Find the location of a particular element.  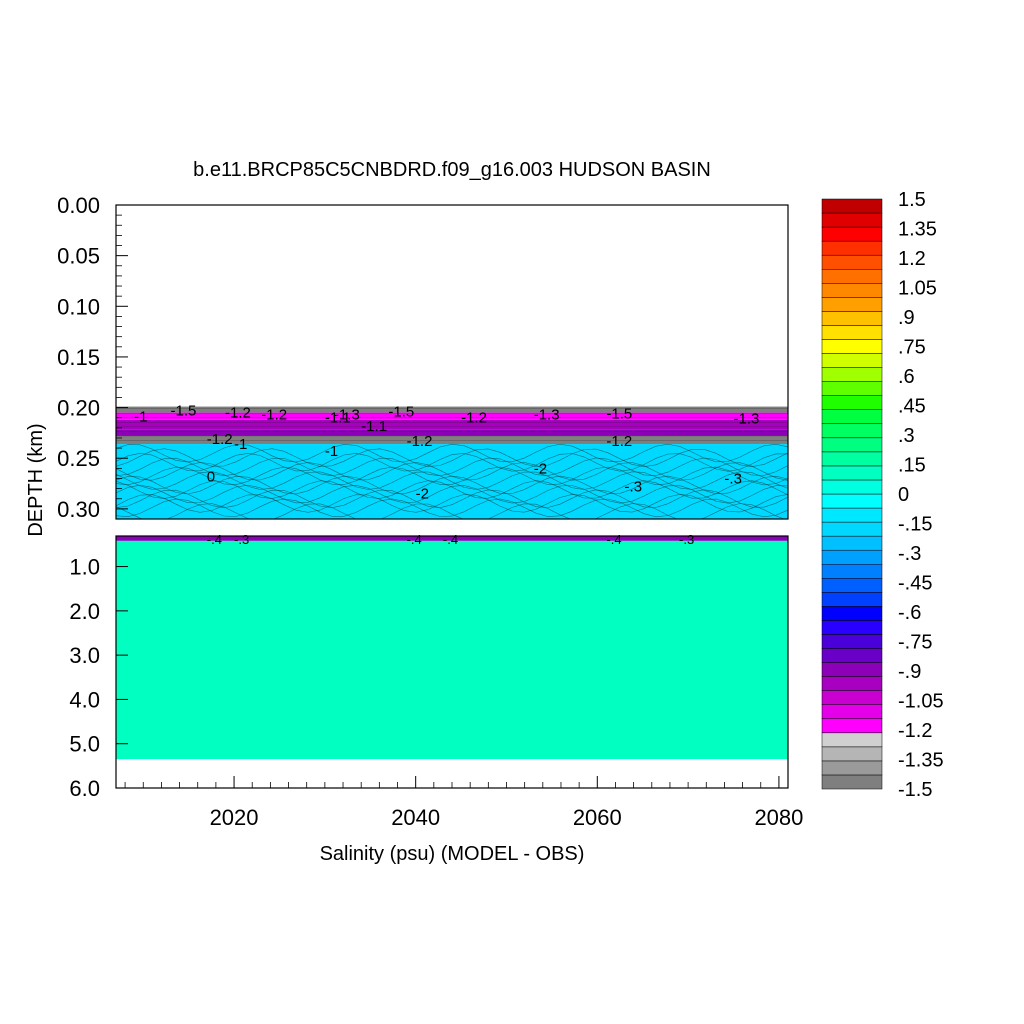

colorbar-tick-label: .15 is located at coordinates (912, 466).